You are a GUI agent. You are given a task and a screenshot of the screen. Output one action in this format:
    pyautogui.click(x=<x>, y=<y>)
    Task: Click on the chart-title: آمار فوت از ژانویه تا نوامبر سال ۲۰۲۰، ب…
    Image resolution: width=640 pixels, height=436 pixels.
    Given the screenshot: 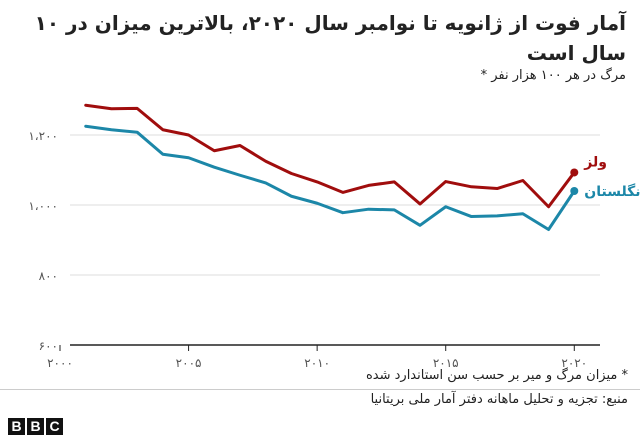 What is the action you would take?
    pyautogui.click(x=330, y=38)
    